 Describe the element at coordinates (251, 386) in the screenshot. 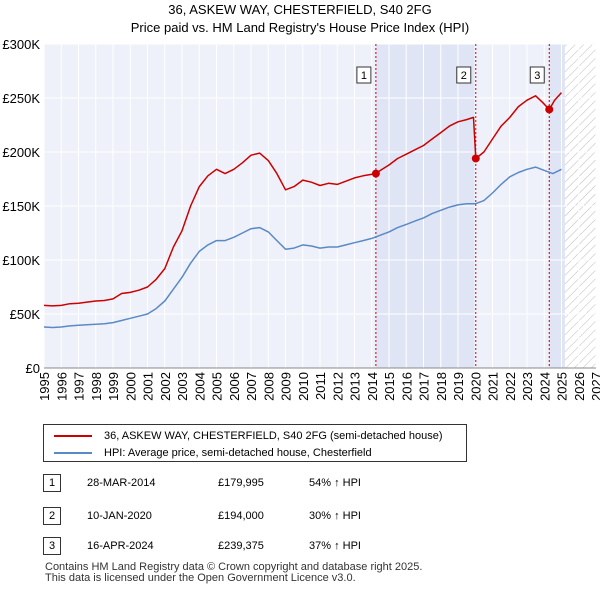

I see `x-tick-label: 2007` at that location.